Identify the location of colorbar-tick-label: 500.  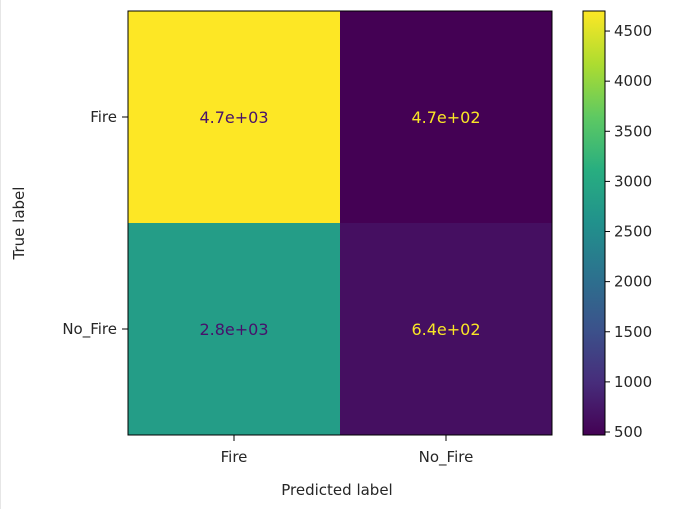
(628, 432).